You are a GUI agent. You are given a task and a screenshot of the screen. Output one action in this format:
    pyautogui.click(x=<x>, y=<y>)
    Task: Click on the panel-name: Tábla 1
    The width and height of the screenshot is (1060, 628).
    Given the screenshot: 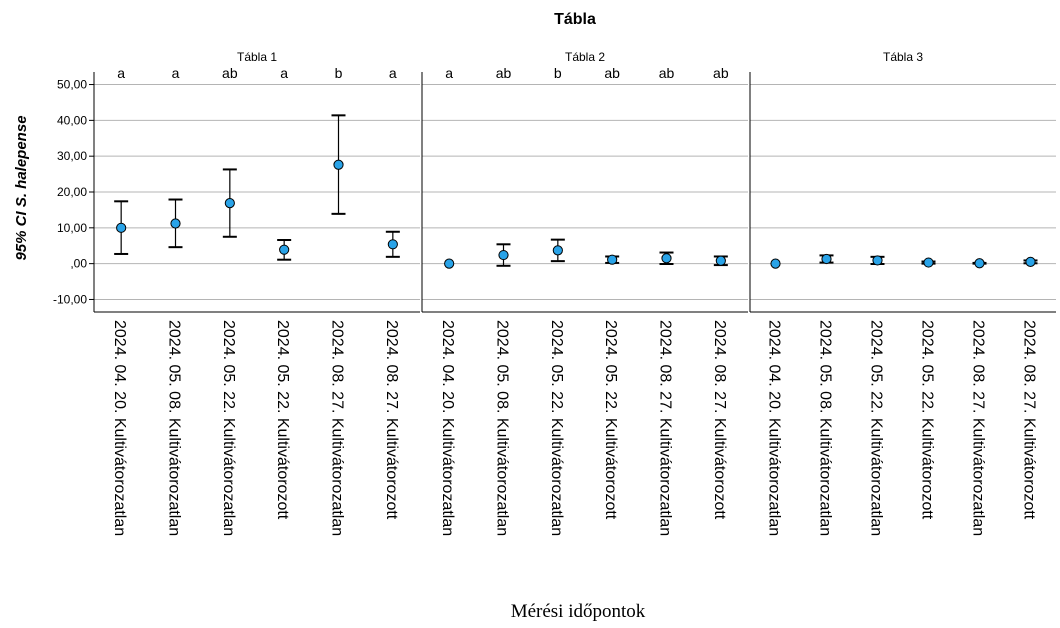 What is the action you would take?
    pyautogui.click(x=257, y=57)
    